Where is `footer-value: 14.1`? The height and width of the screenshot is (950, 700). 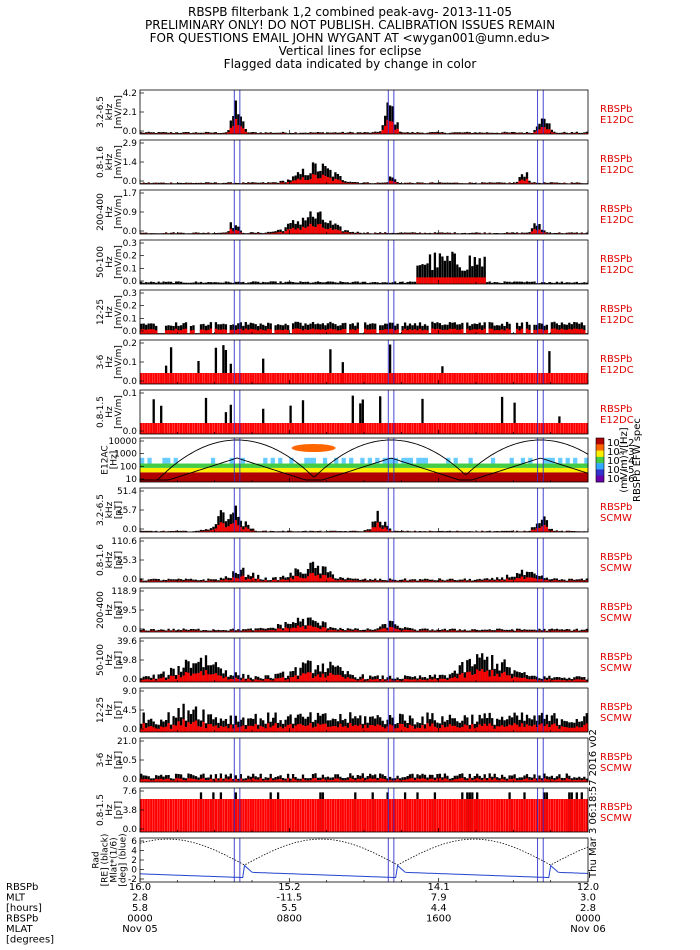
footer-value: 14.1 is located at coordinates (439, 887).